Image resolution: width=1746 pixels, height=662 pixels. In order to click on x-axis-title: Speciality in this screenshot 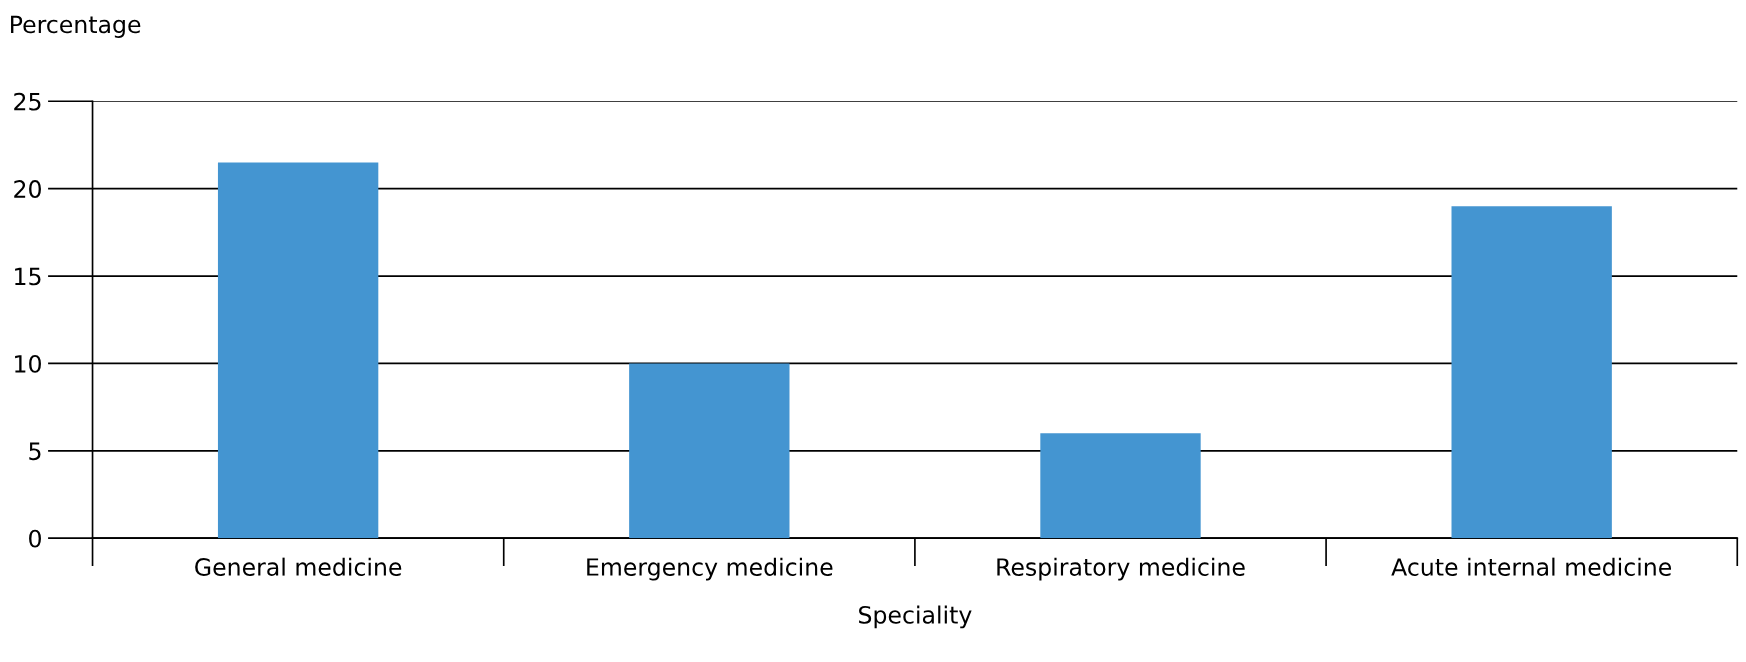, I will do `click(915, 617)`.